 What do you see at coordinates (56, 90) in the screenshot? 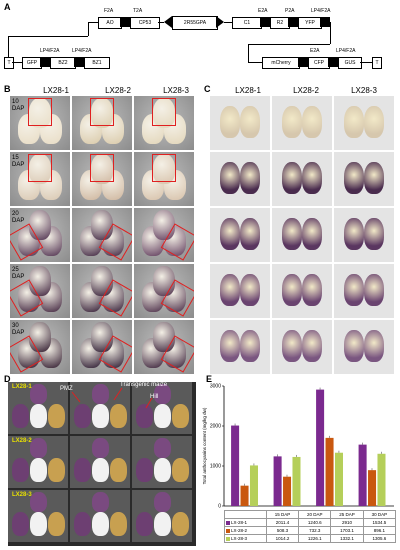
I see `panel-b-col-1: LX28-1` at bounding box center [56, 90].